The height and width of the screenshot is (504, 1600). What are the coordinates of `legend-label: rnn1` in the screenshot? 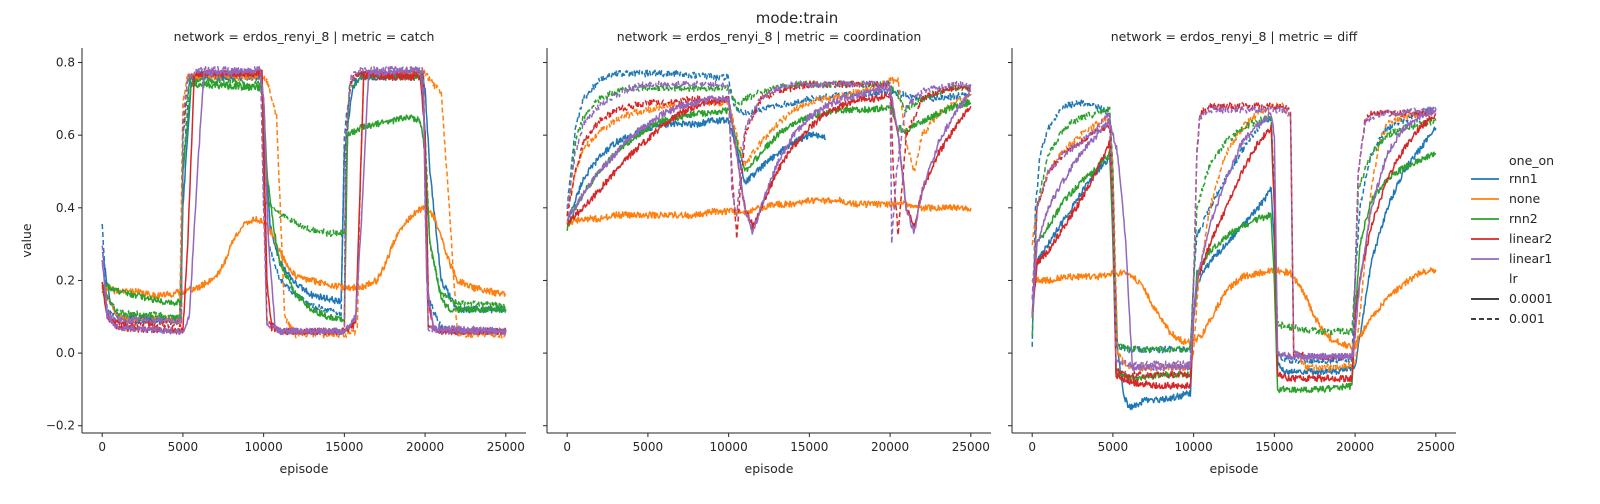 It's located at (1523, 178).